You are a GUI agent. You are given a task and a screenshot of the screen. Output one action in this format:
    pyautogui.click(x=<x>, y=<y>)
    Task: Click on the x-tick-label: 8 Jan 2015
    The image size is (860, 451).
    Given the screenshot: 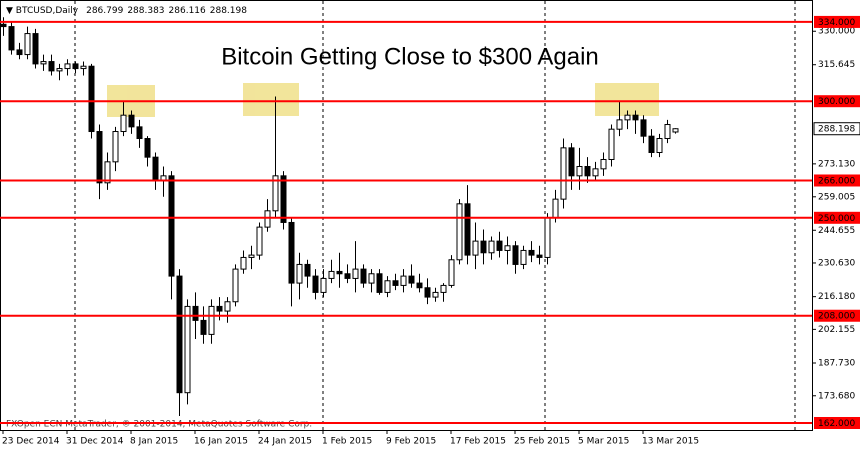 What is the action you would take?
    pyautogui.click(x=154, y=442)
    